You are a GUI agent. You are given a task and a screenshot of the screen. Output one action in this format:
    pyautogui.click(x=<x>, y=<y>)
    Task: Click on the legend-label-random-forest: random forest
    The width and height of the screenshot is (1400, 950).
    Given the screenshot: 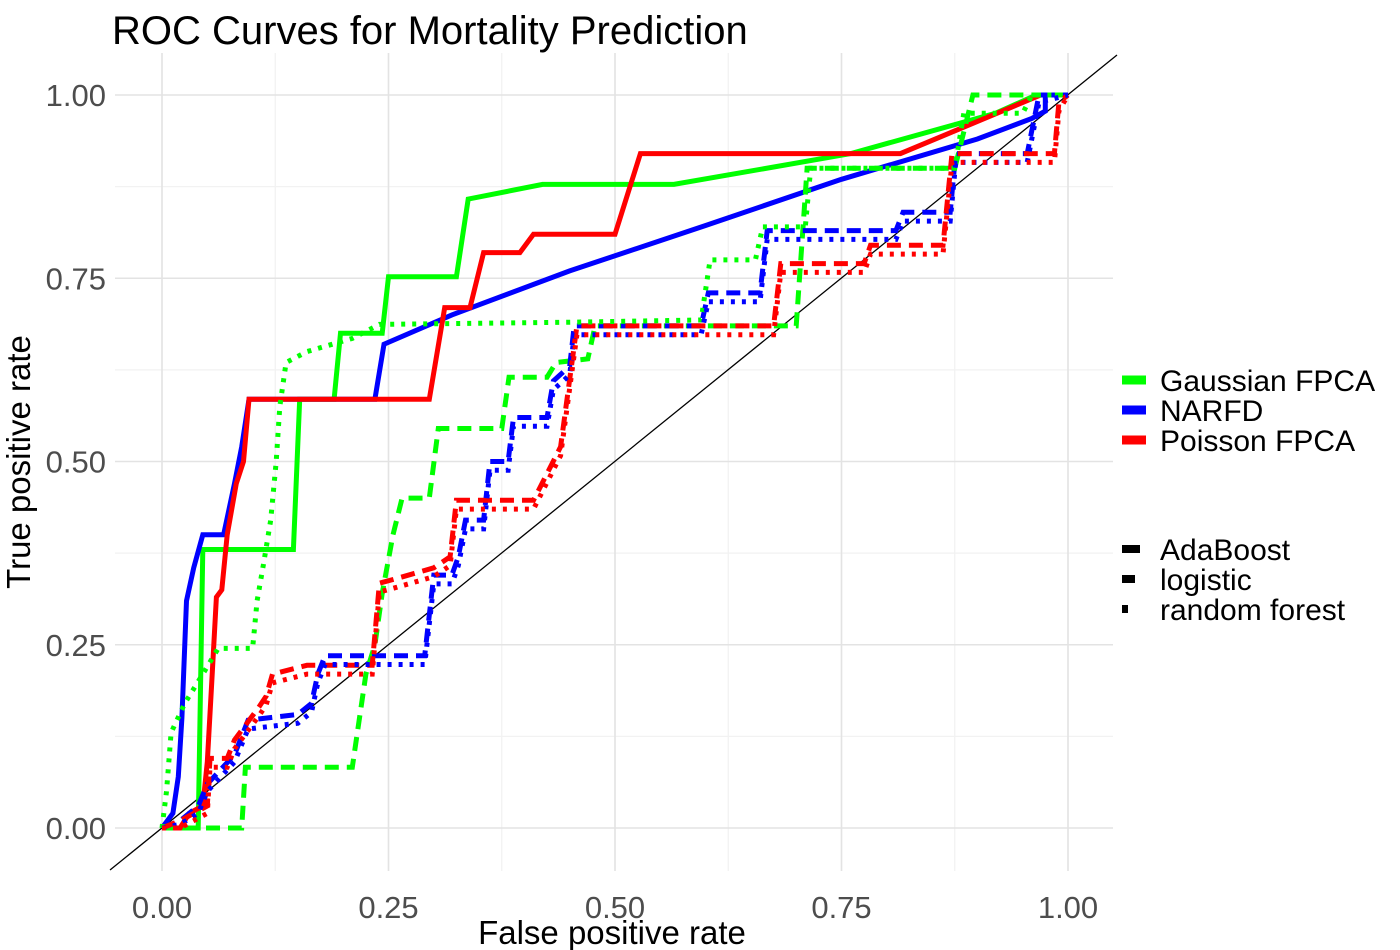 What is the action you would take?
    pyautogui.click(x=1253, y=610)
    